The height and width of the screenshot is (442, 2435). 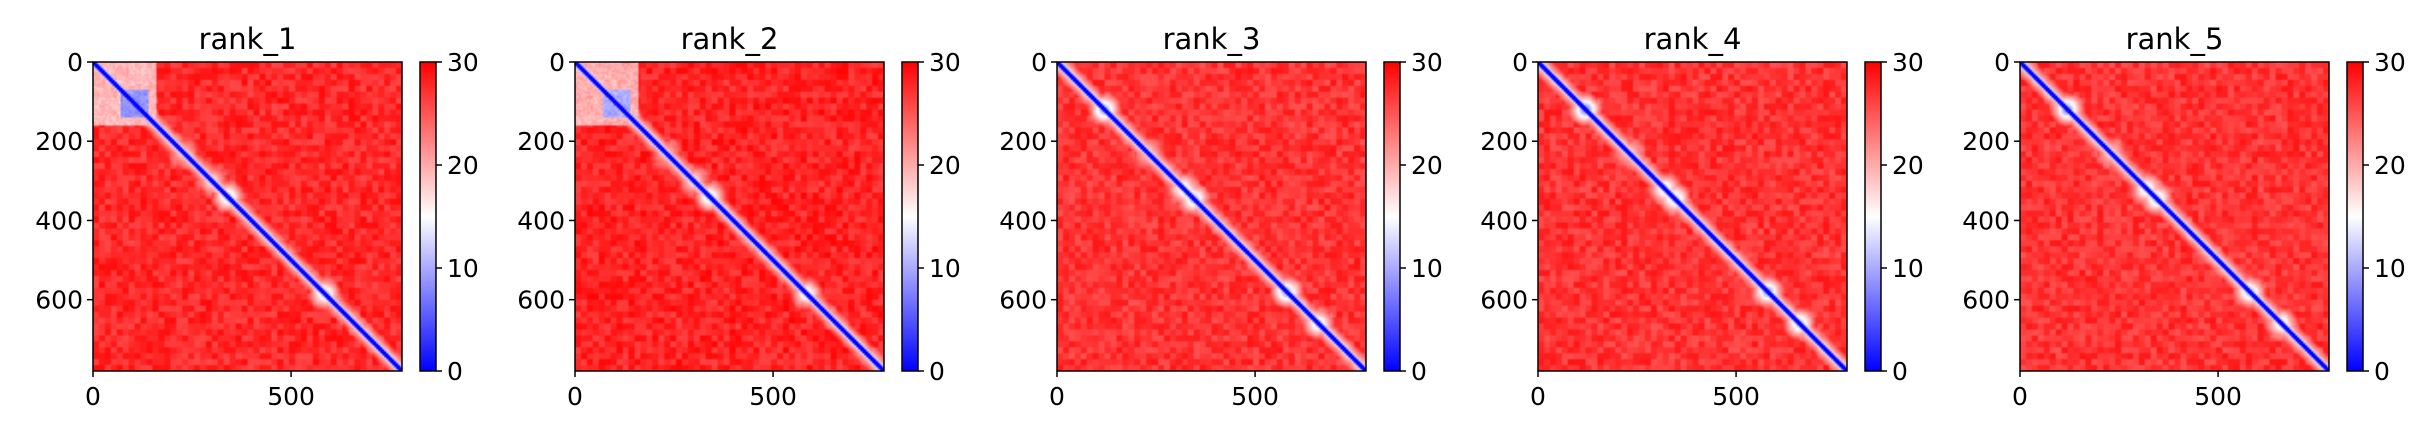 I want to click on chart-title: rank_3, so click(x=1212, y=39).